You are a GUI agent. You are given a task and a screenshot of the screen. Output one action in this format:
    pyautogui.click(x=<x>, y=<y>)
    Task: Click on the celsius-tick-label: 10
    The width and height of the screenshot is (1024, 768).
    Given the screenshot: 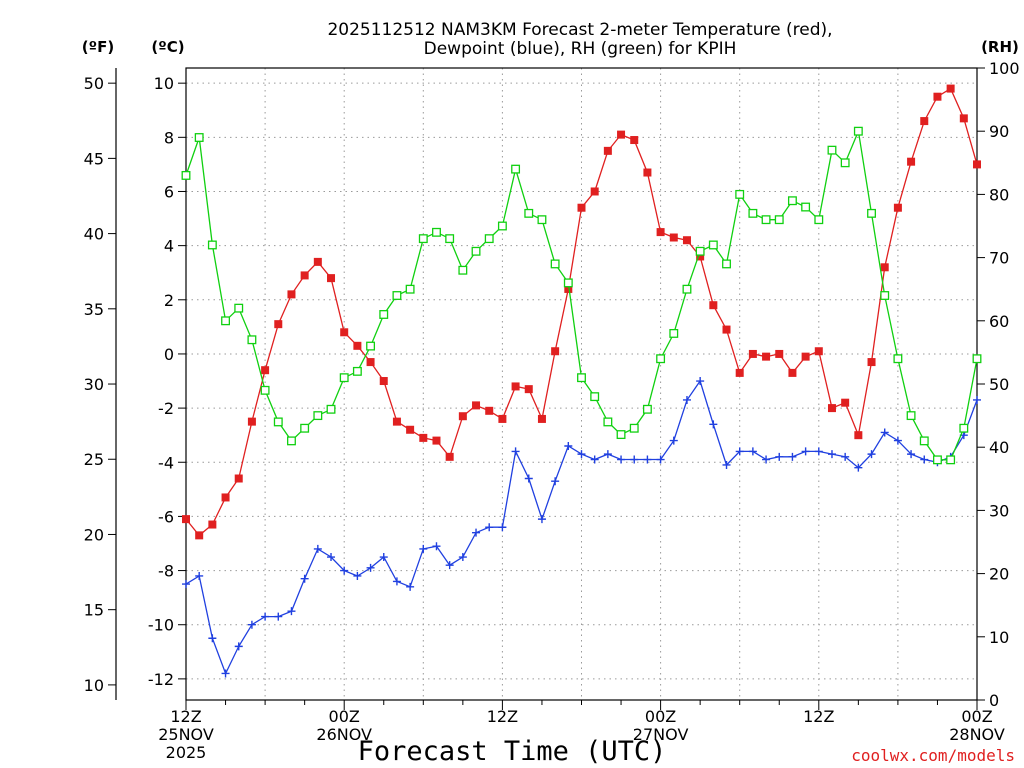 What is the action you would take?
    pyautogui.click(x=164, y=83)
    